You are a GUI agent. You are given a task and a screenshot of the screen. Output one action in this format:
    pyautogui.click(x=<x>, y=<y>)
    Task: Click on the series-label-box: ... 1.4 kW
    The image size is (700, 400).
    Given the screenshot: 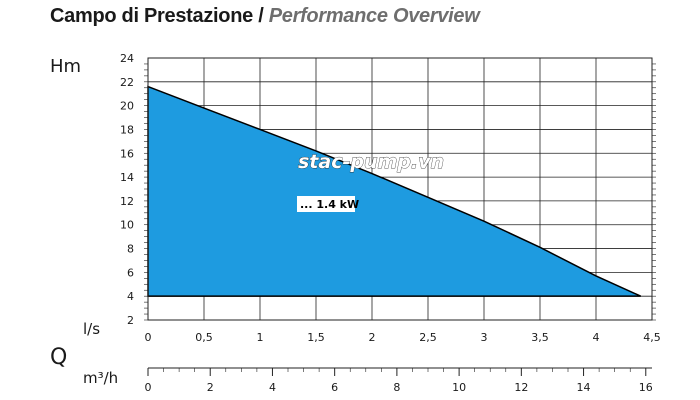 What is the action you would take?
    pyautogui.click(x=328, y=204)
    